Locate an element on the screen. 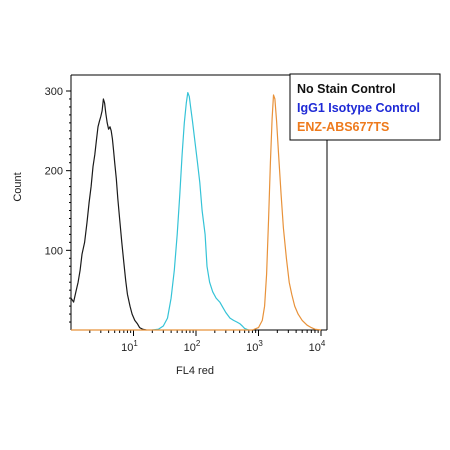  legend-item-isotype-control: IgG1 Isotype Control is located at coordinates (358, 108).